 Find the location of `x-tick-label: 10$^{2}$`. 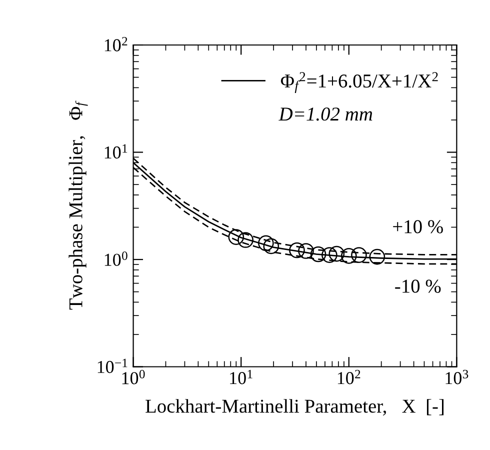

x-tick-label: 10$^{2}$ is located at coordinates (349, 377).